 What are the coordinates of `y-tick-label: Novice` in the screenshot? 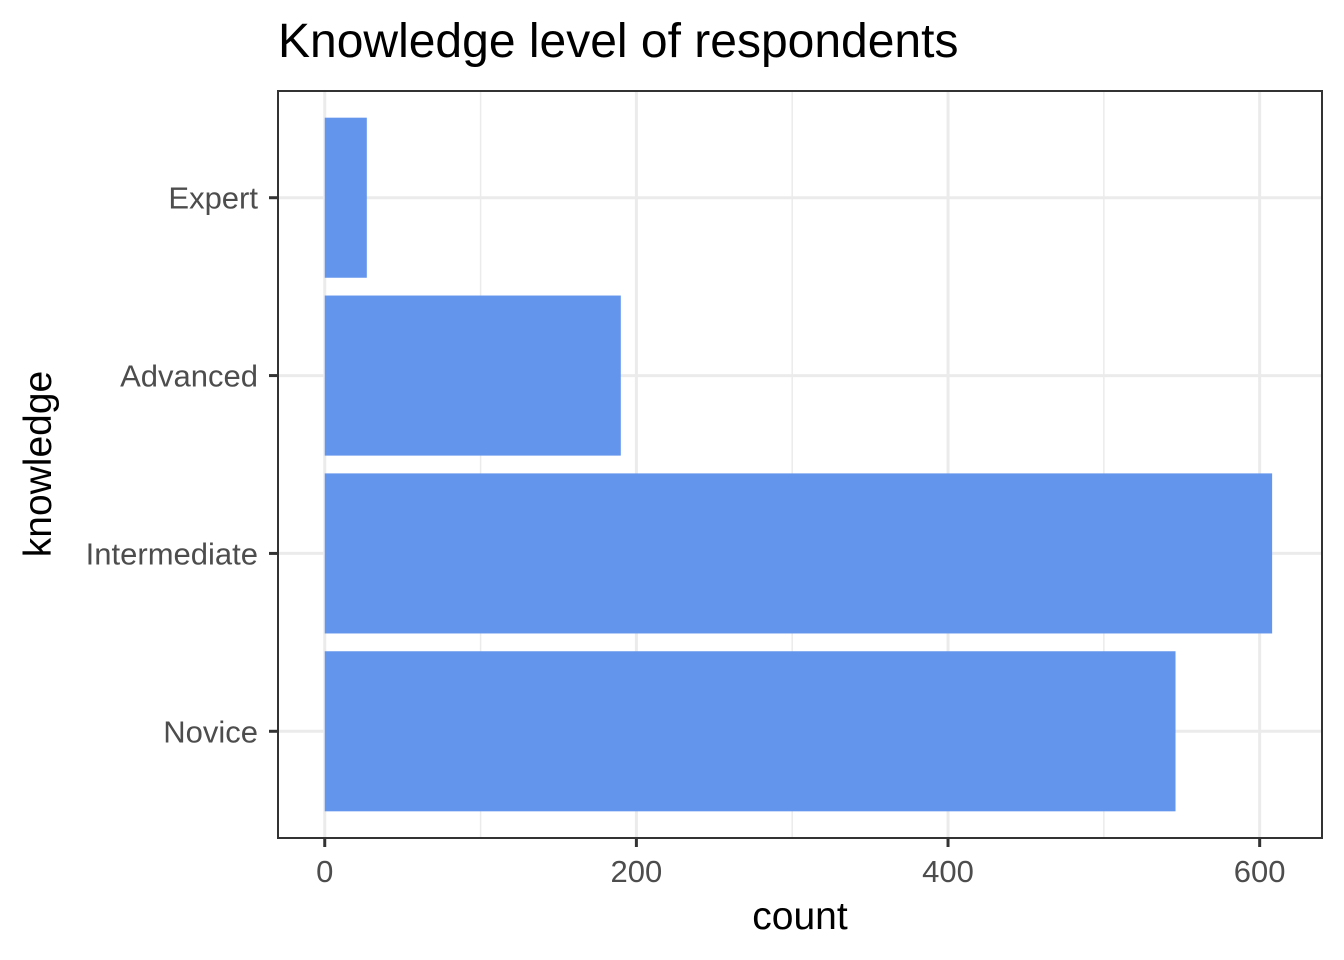 It's located at (210, 731).